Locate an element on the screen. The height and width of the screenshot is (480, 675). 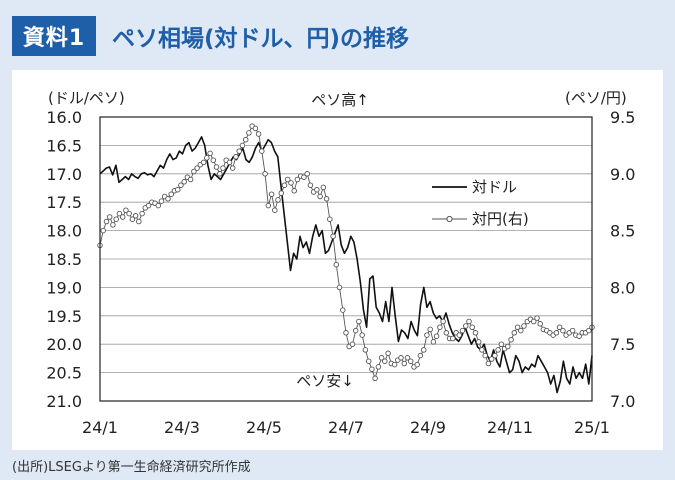
right-tick-label: 8.5 is located at coordinates (622, 231).